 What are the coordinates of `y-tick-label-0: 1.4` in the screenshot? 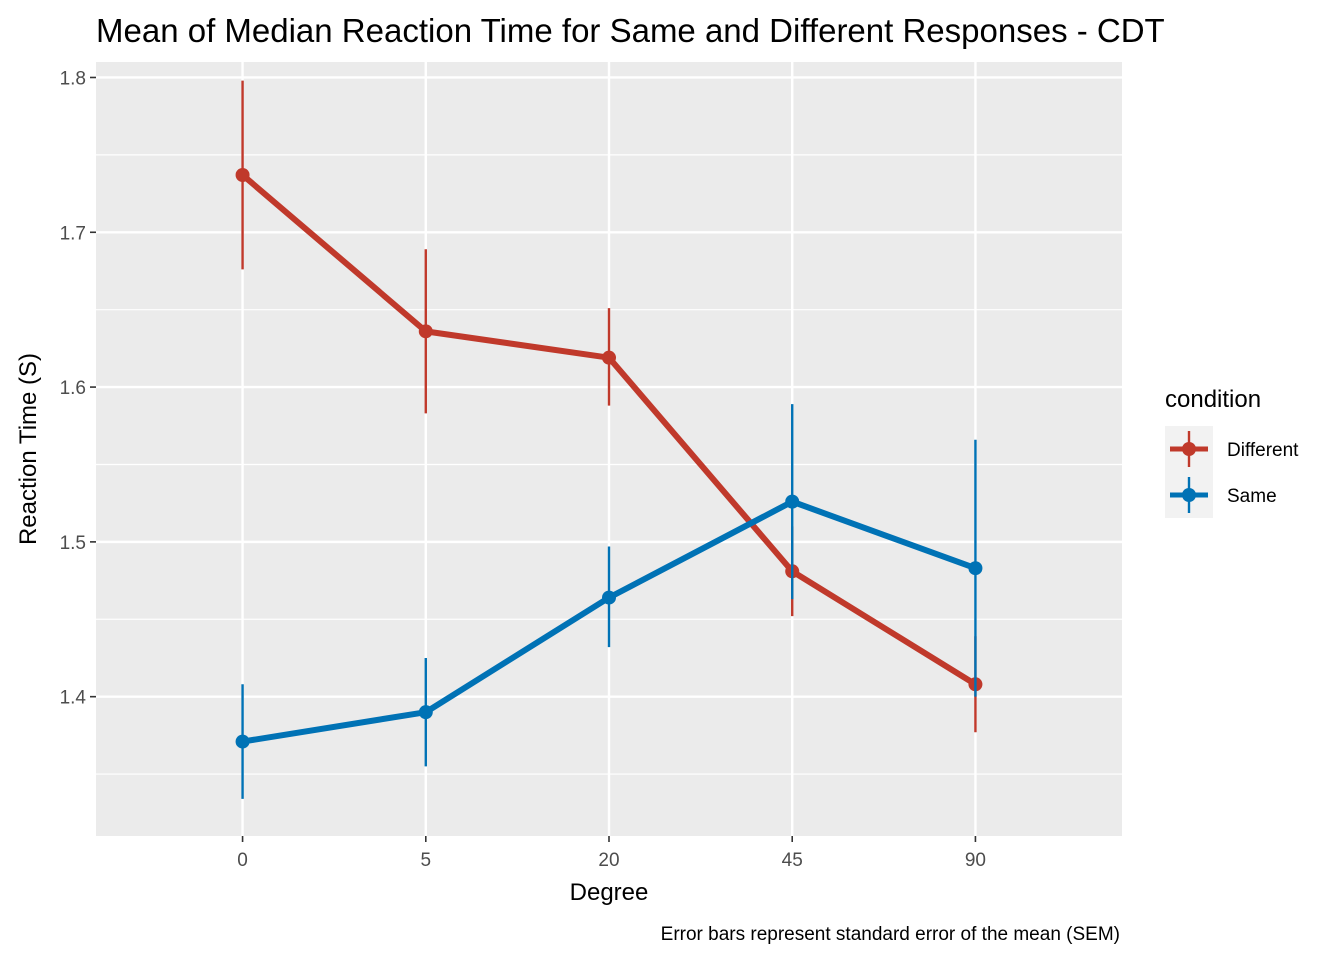 It's located at (73, 698).